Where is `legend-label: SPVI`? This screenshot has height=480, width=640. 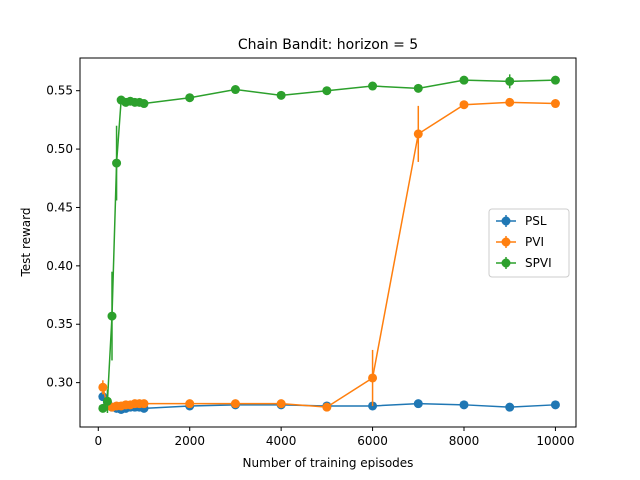
legend-label: SPVI is located at coordinates (538, 263).